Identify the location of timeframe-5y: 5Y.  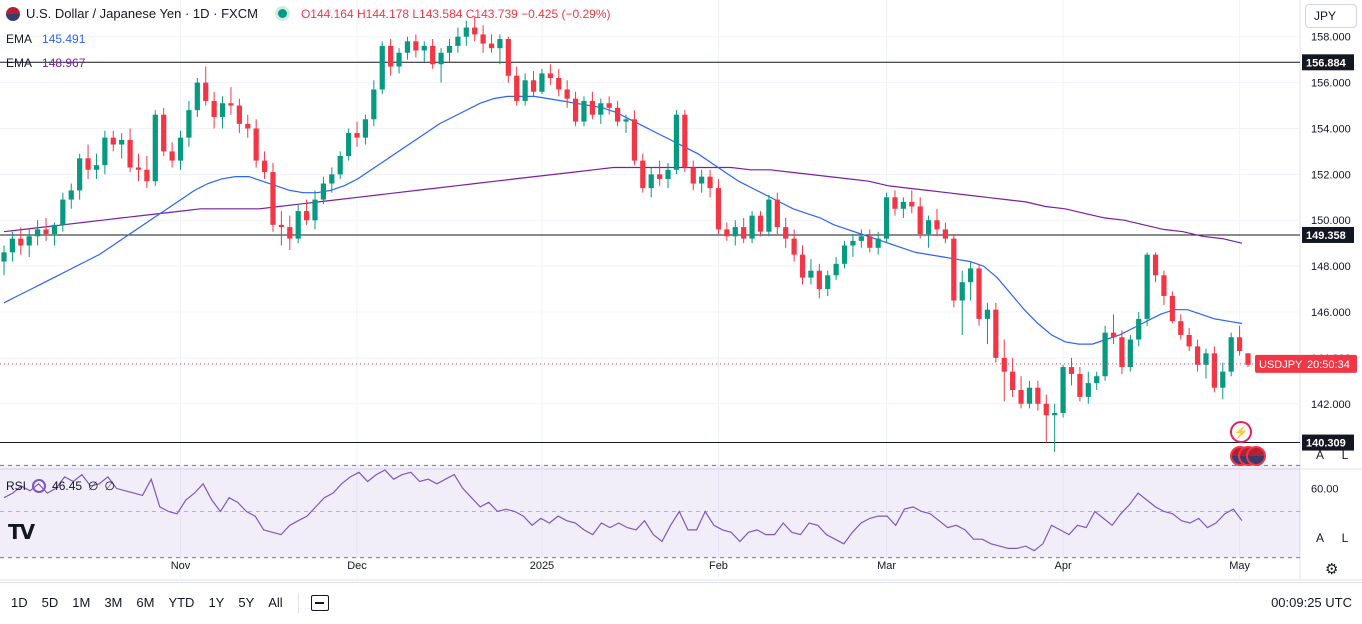
(246, 602).